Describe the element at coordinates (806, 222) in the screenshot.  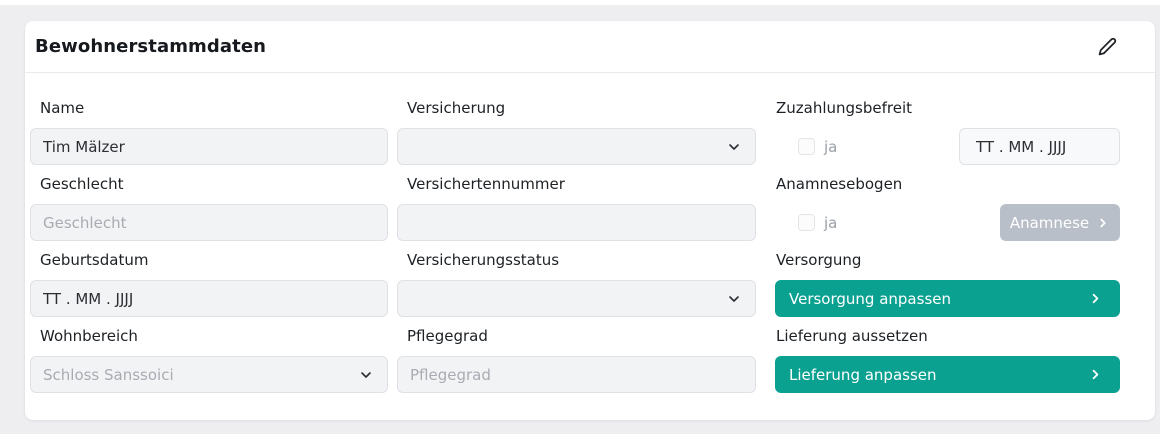
I see `anamnesebogen-checkbox` at that location.